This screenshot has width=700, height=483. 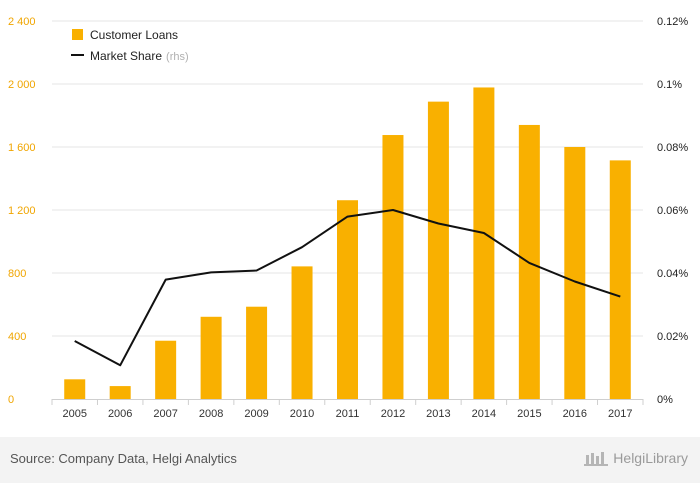 I want to click on y-axis-right: 0% 0.02% 0.04% 0.06% 0.08% 0.1% 0.12%, so click(x=672, y=211).